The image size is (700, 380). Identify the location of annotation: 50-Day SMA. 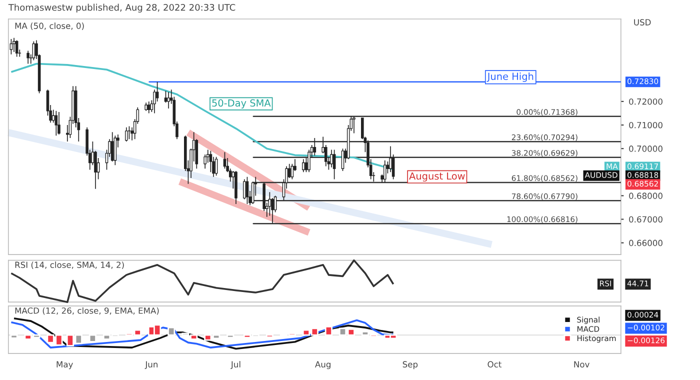
(241, 104).